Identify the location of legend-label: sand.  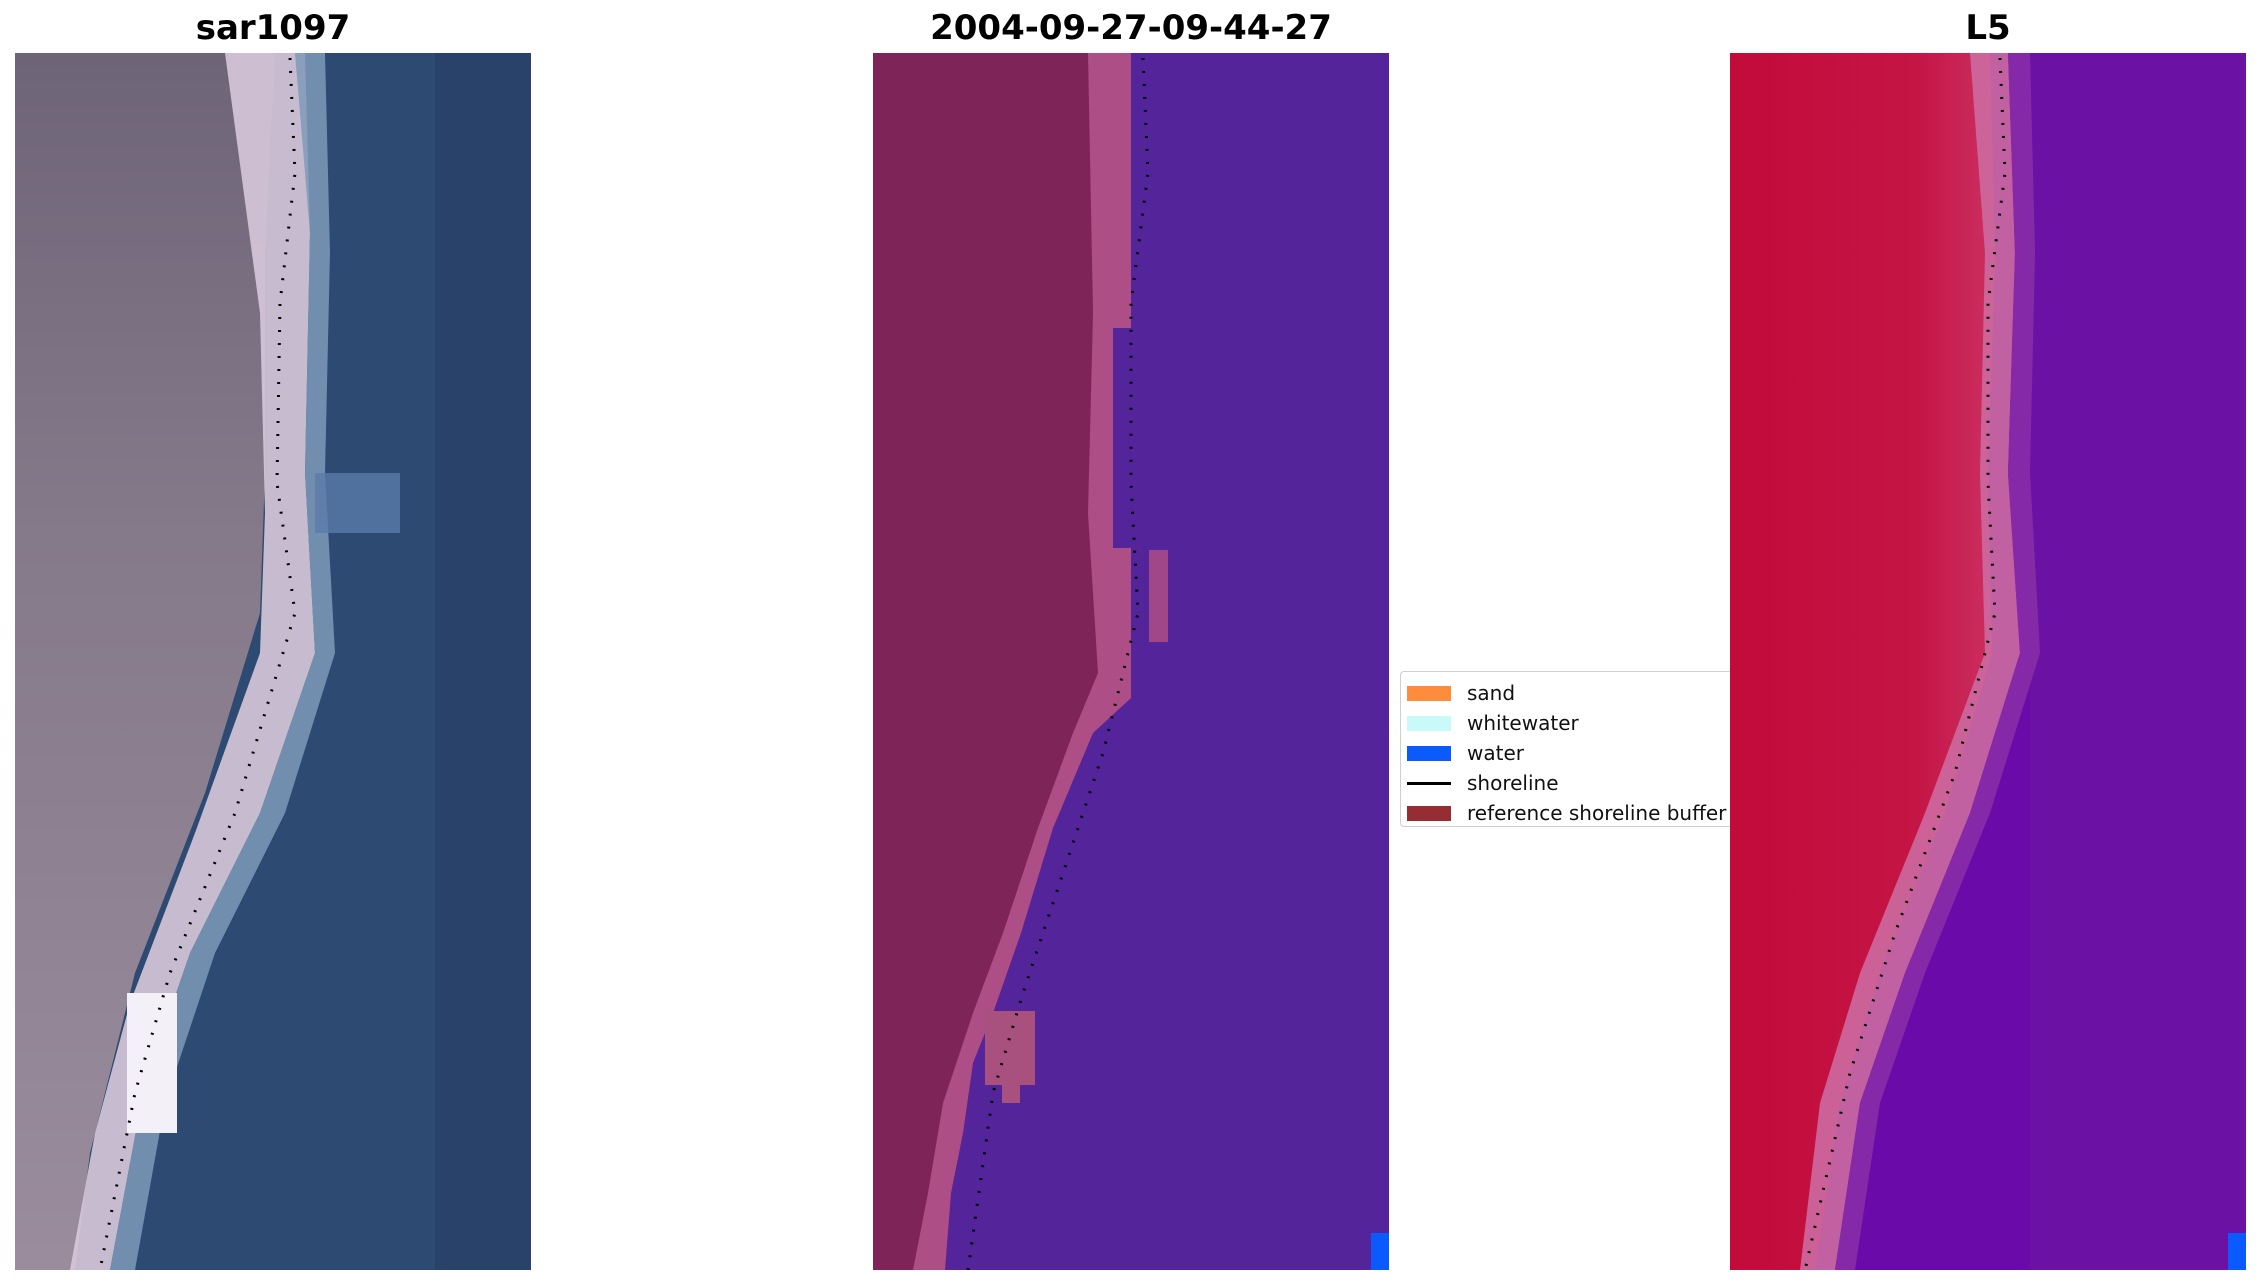
(1491, 693).